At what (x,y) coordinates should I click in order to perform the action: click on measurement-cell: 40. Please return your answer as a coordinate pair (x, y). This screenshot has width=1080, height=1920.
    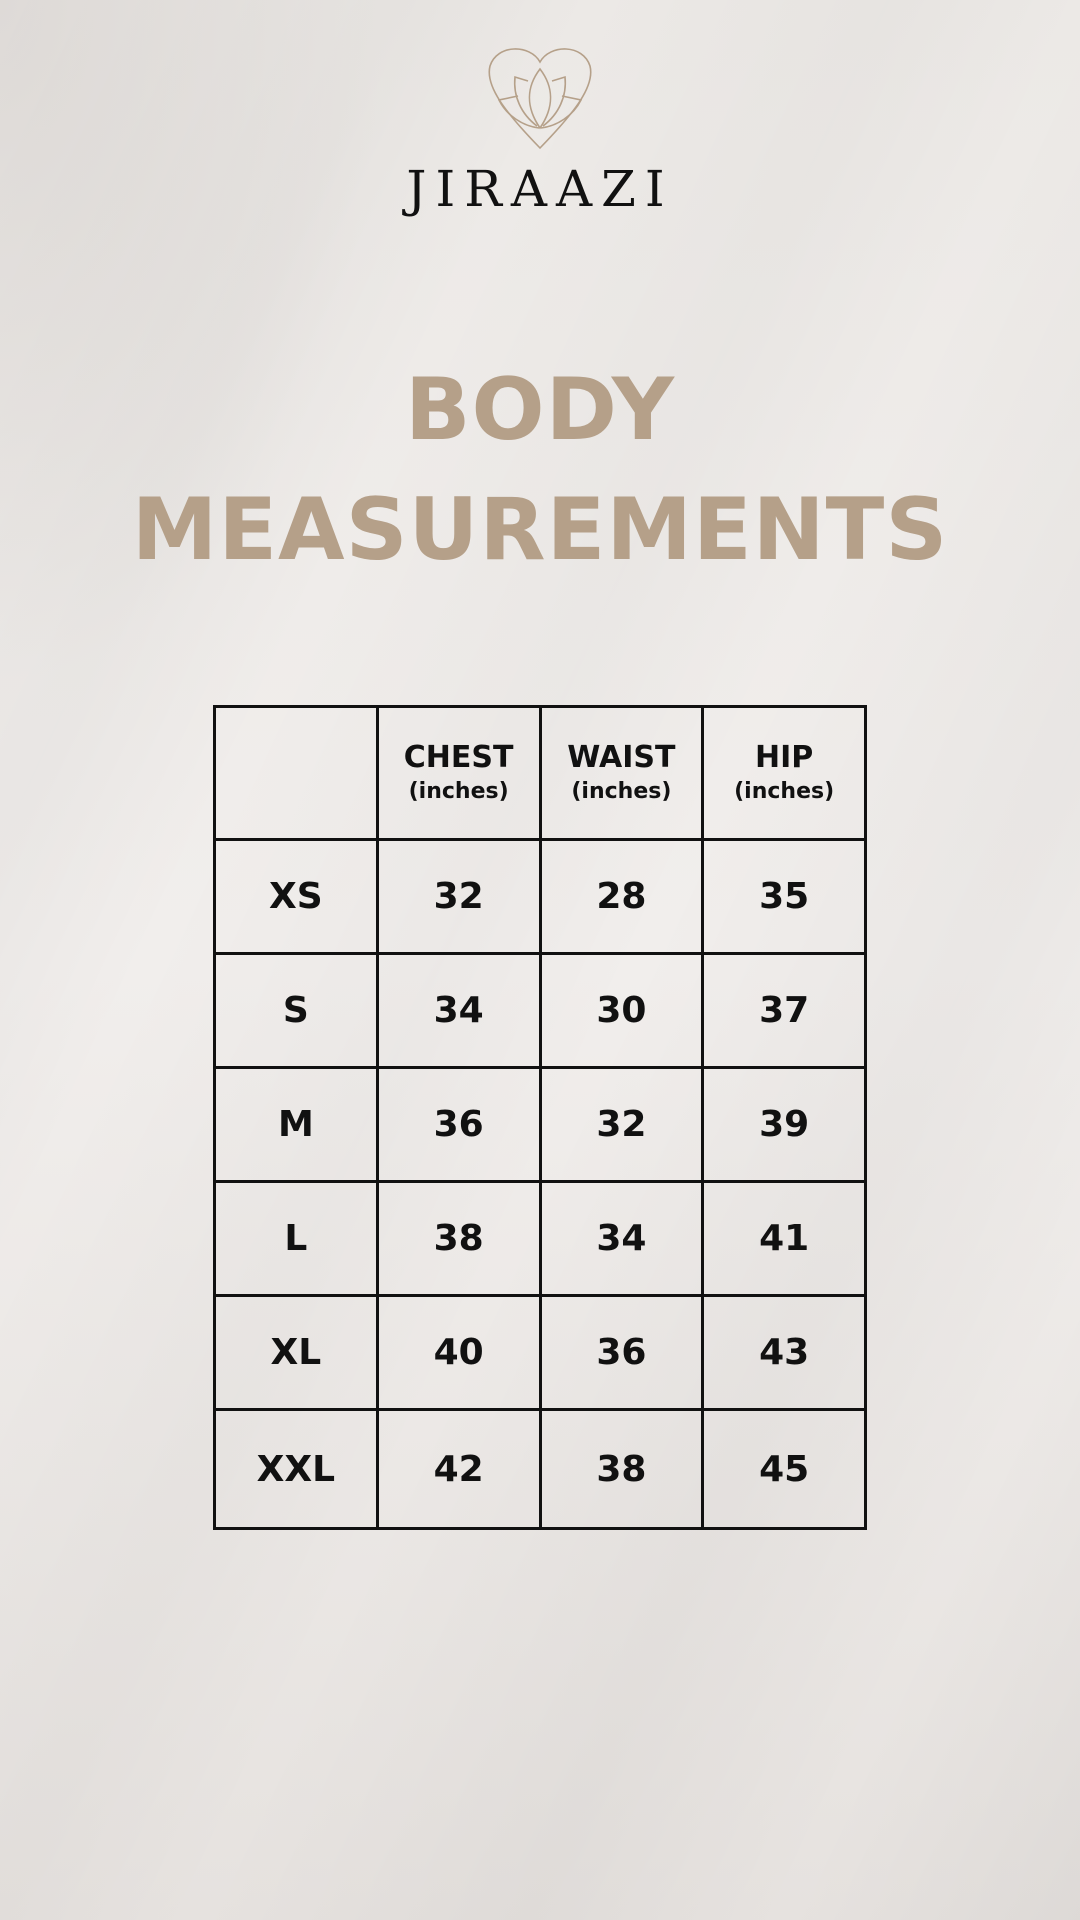
    Looking at the image, I should click on (458, 1352).